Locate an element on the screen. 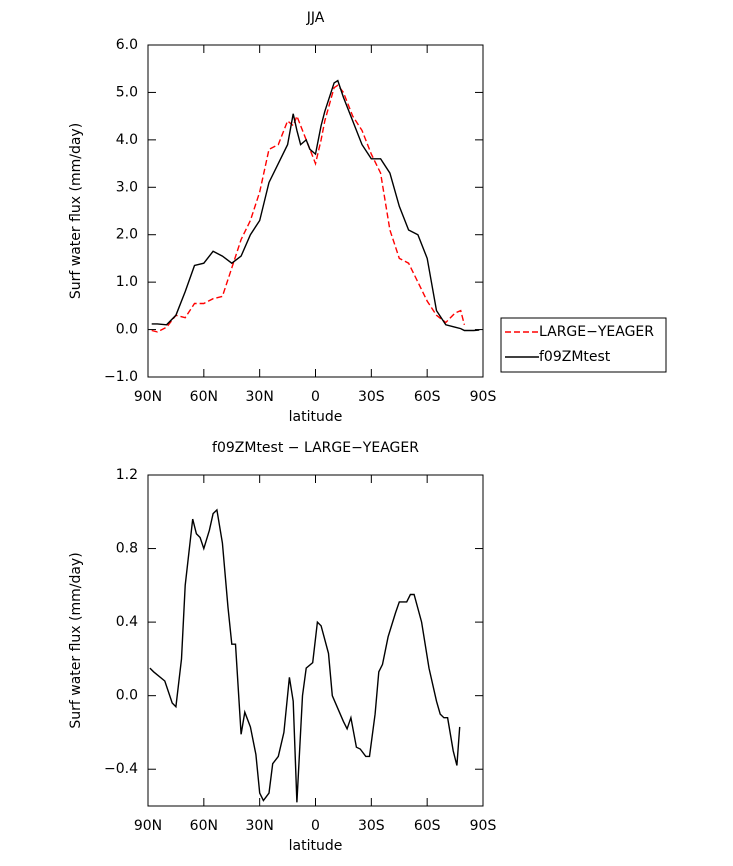 Image resolution: width=733 pixels, height=866 pixels. y-tick-label: 1.2 is located at coordinates (127, 475).